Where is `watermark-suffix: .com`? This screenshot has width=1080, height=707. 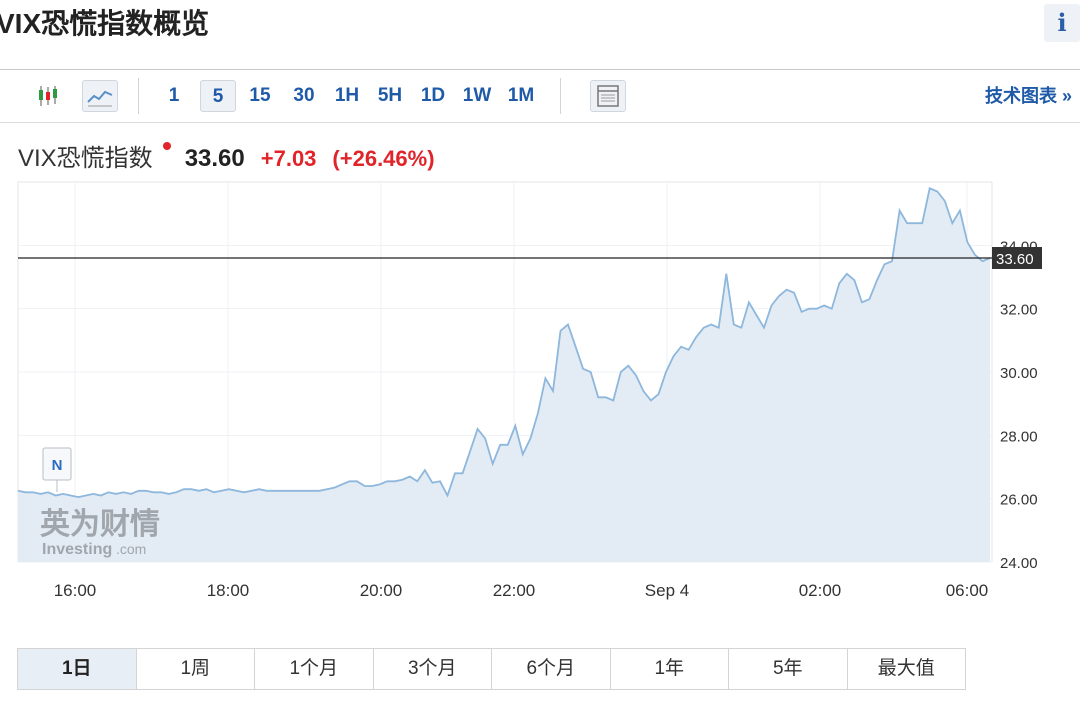
watermark-suffix: .com is located at coordinates (131, 549).